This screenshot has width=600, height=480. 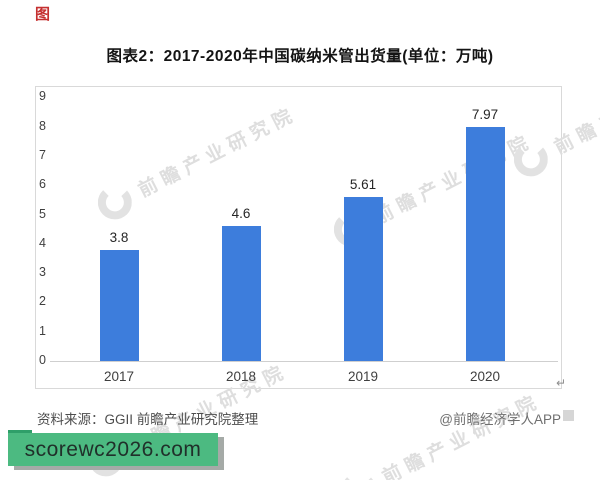 What do you see at coordinates (42, 184) in the screenshot?
I see `y-axis-tick-label: 6` at bounding box center [42, 184].